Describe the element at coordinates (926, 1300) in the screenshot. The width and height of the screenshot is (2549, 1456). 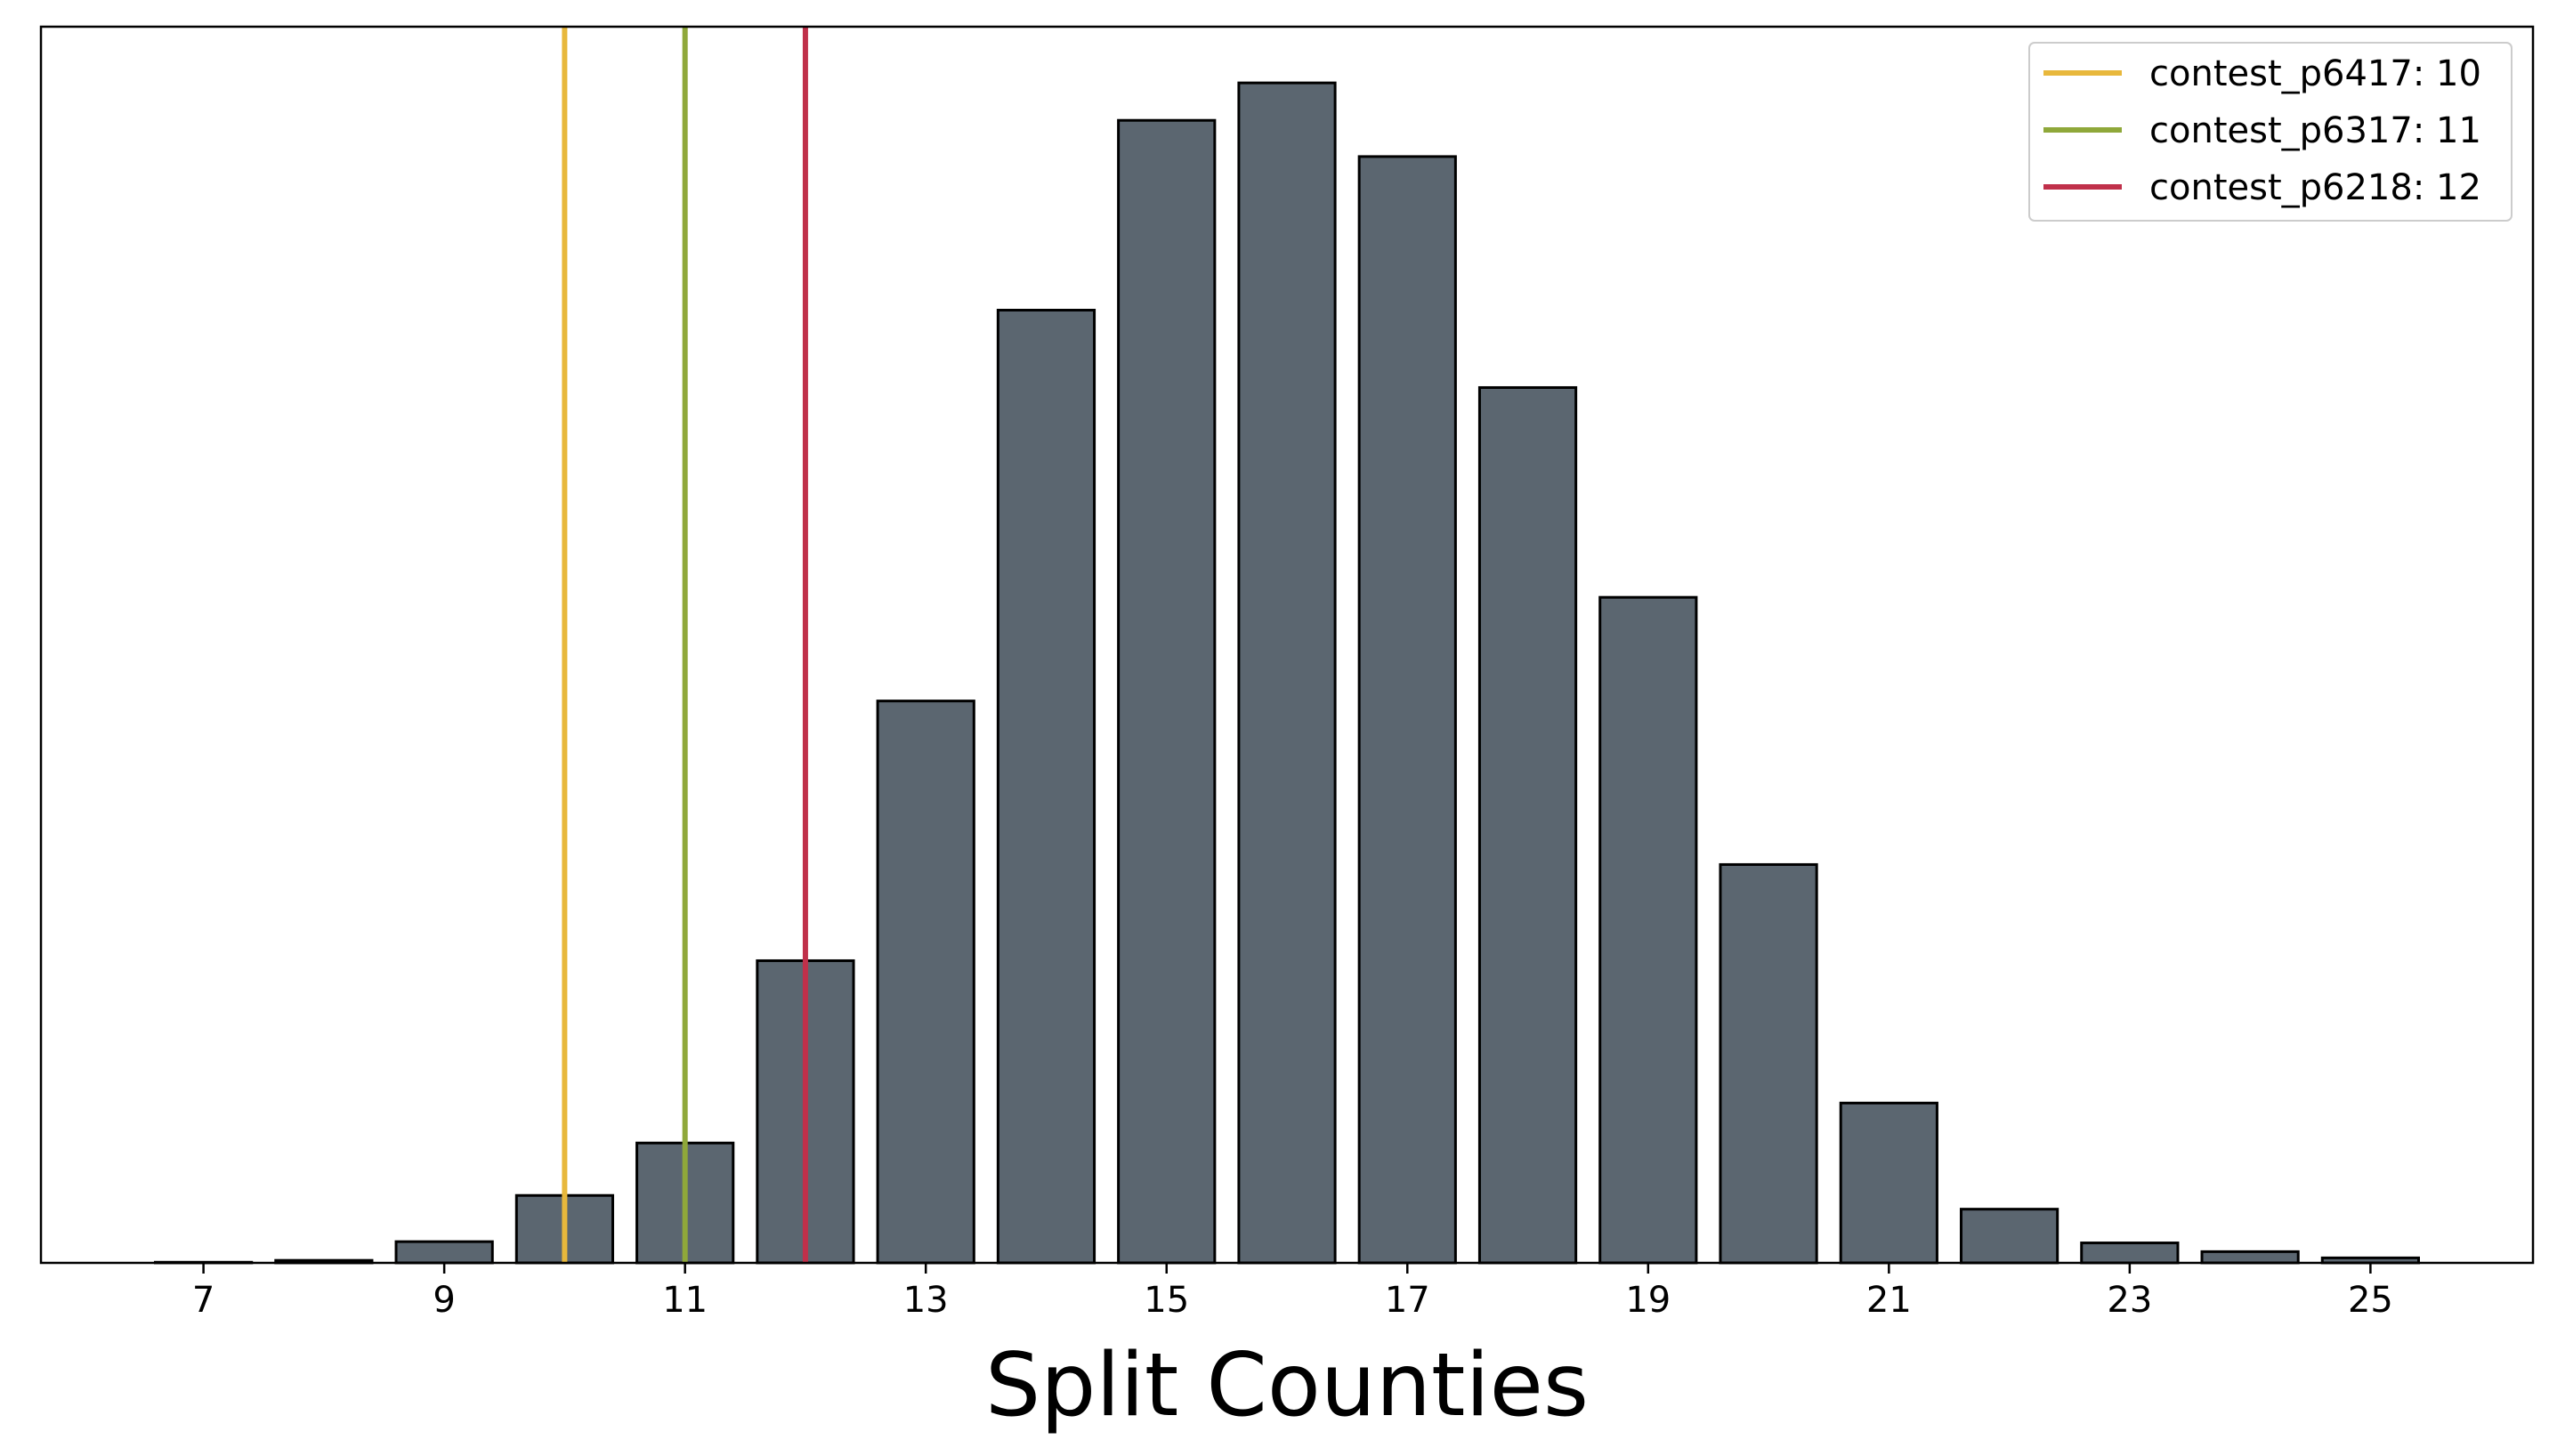
I see `x-tick-label-13: 13` at that location.